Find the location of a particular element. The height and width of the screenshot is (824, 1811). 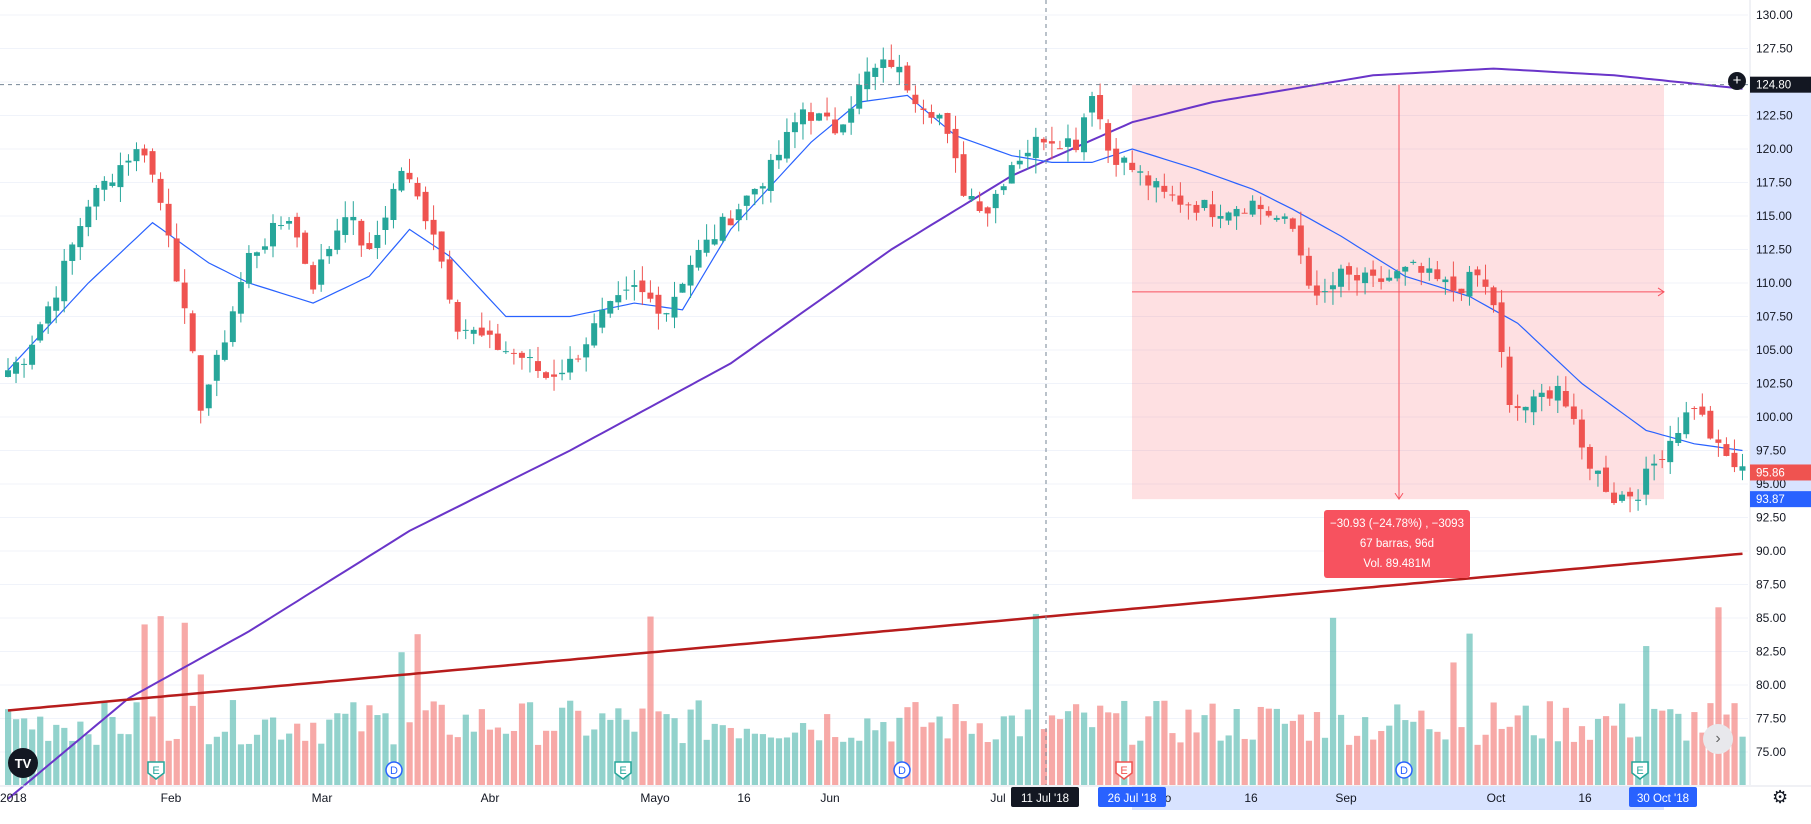

price-tick-label: 120.00 is located at coordinates (1774, 149).